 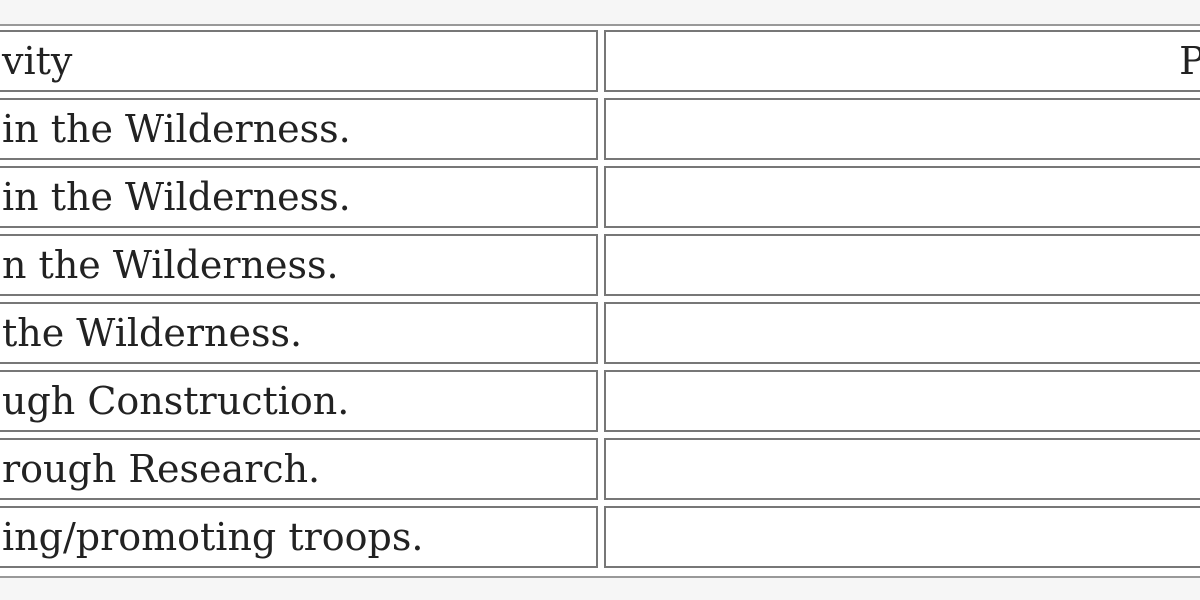 What do you see at coordinates (902, 61) in the screenshot?
I see `header-cell: Po` at bounding box center [902, 61].